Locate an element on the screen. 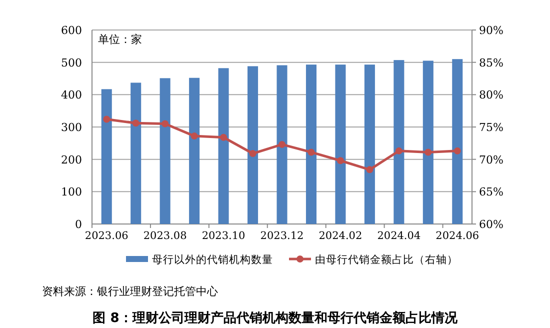 The width and height of the screenshot is (550, 328). legend-label: 母行以外的代销机构数量 is located at coordinates (212, 259).